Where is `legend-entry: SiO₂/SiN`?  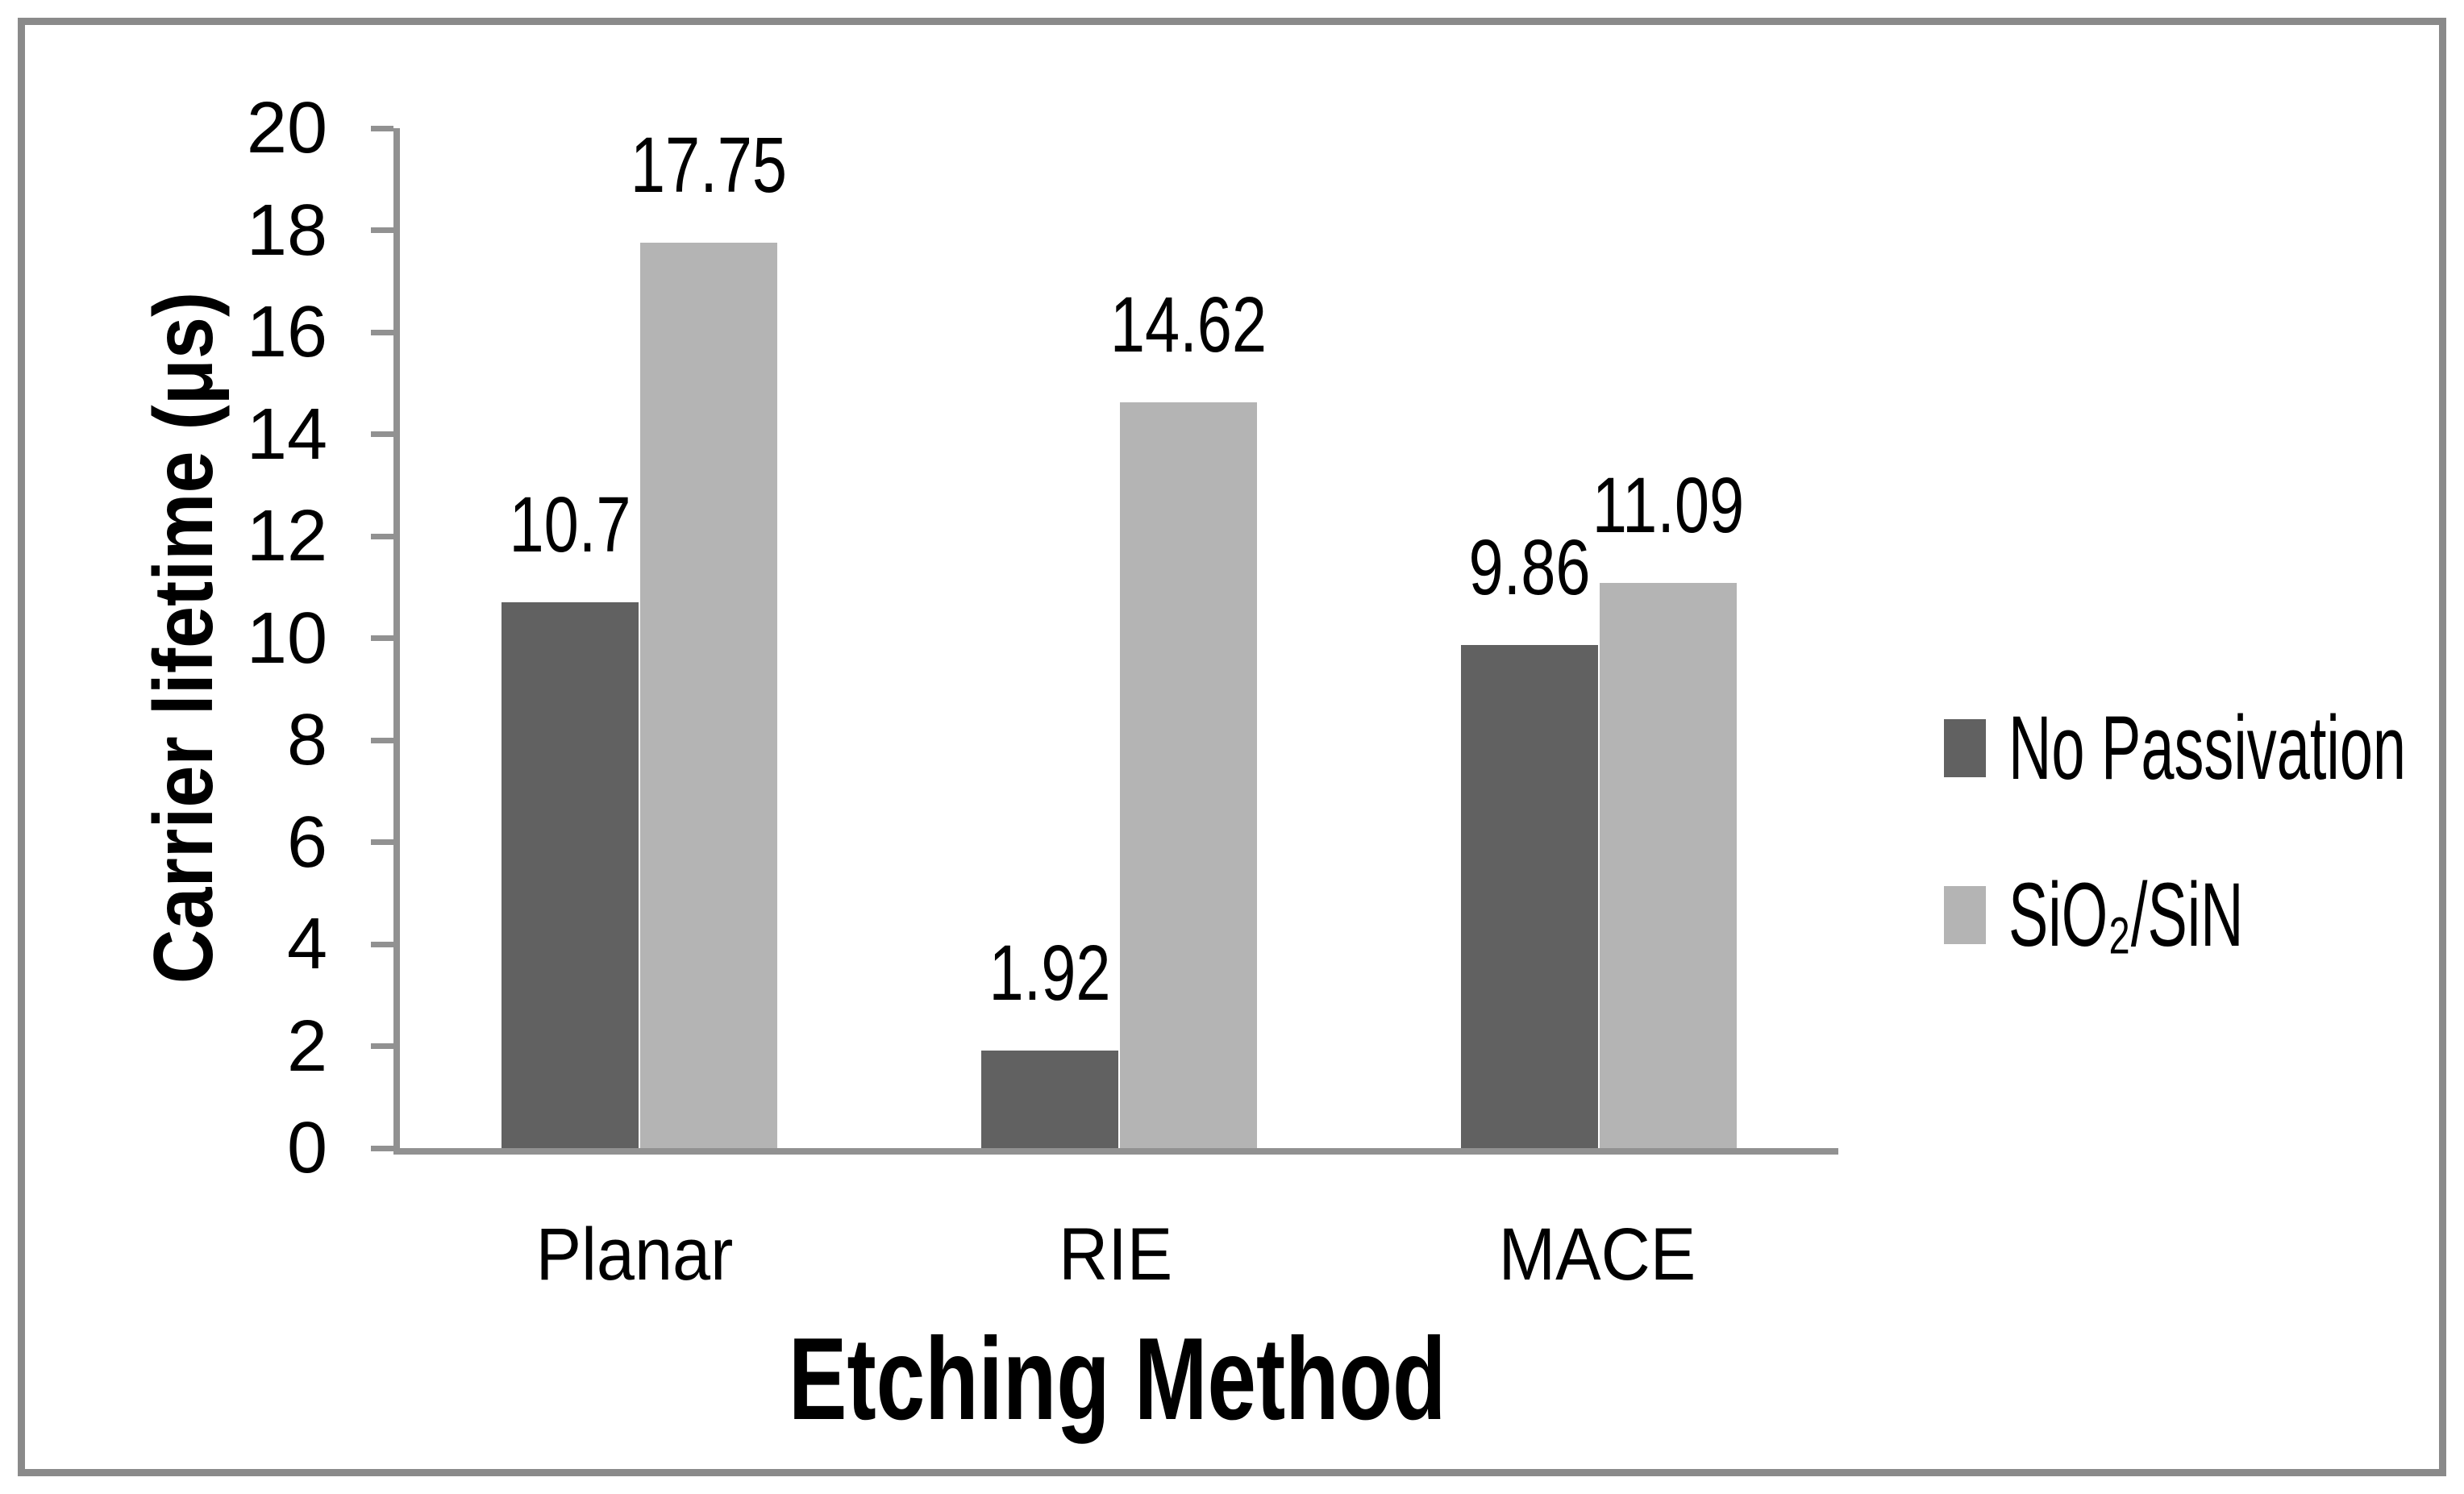
legend-entry: SiO₂/SiN is located at coordinates (2204, 914).